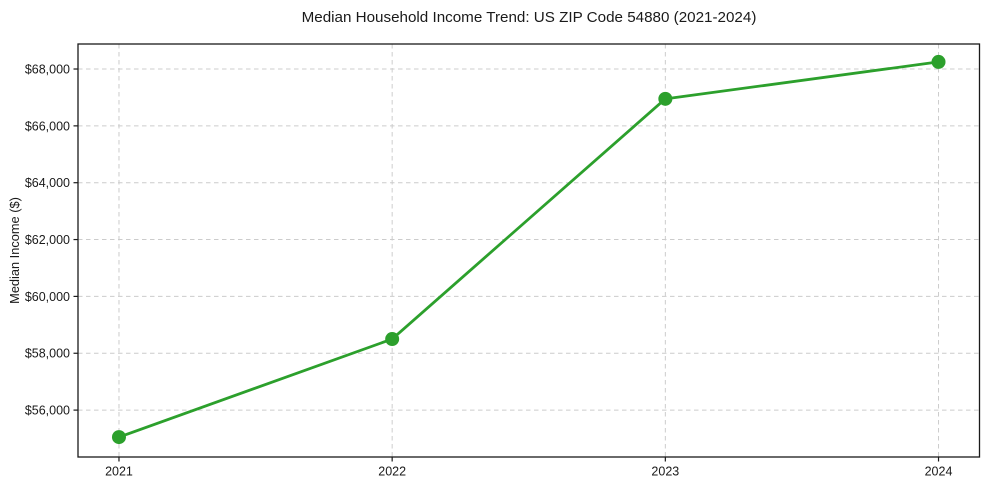 This screenshot has height=490, width=989. I want to click on y-tick-label: $68,000, so click(47, 69).